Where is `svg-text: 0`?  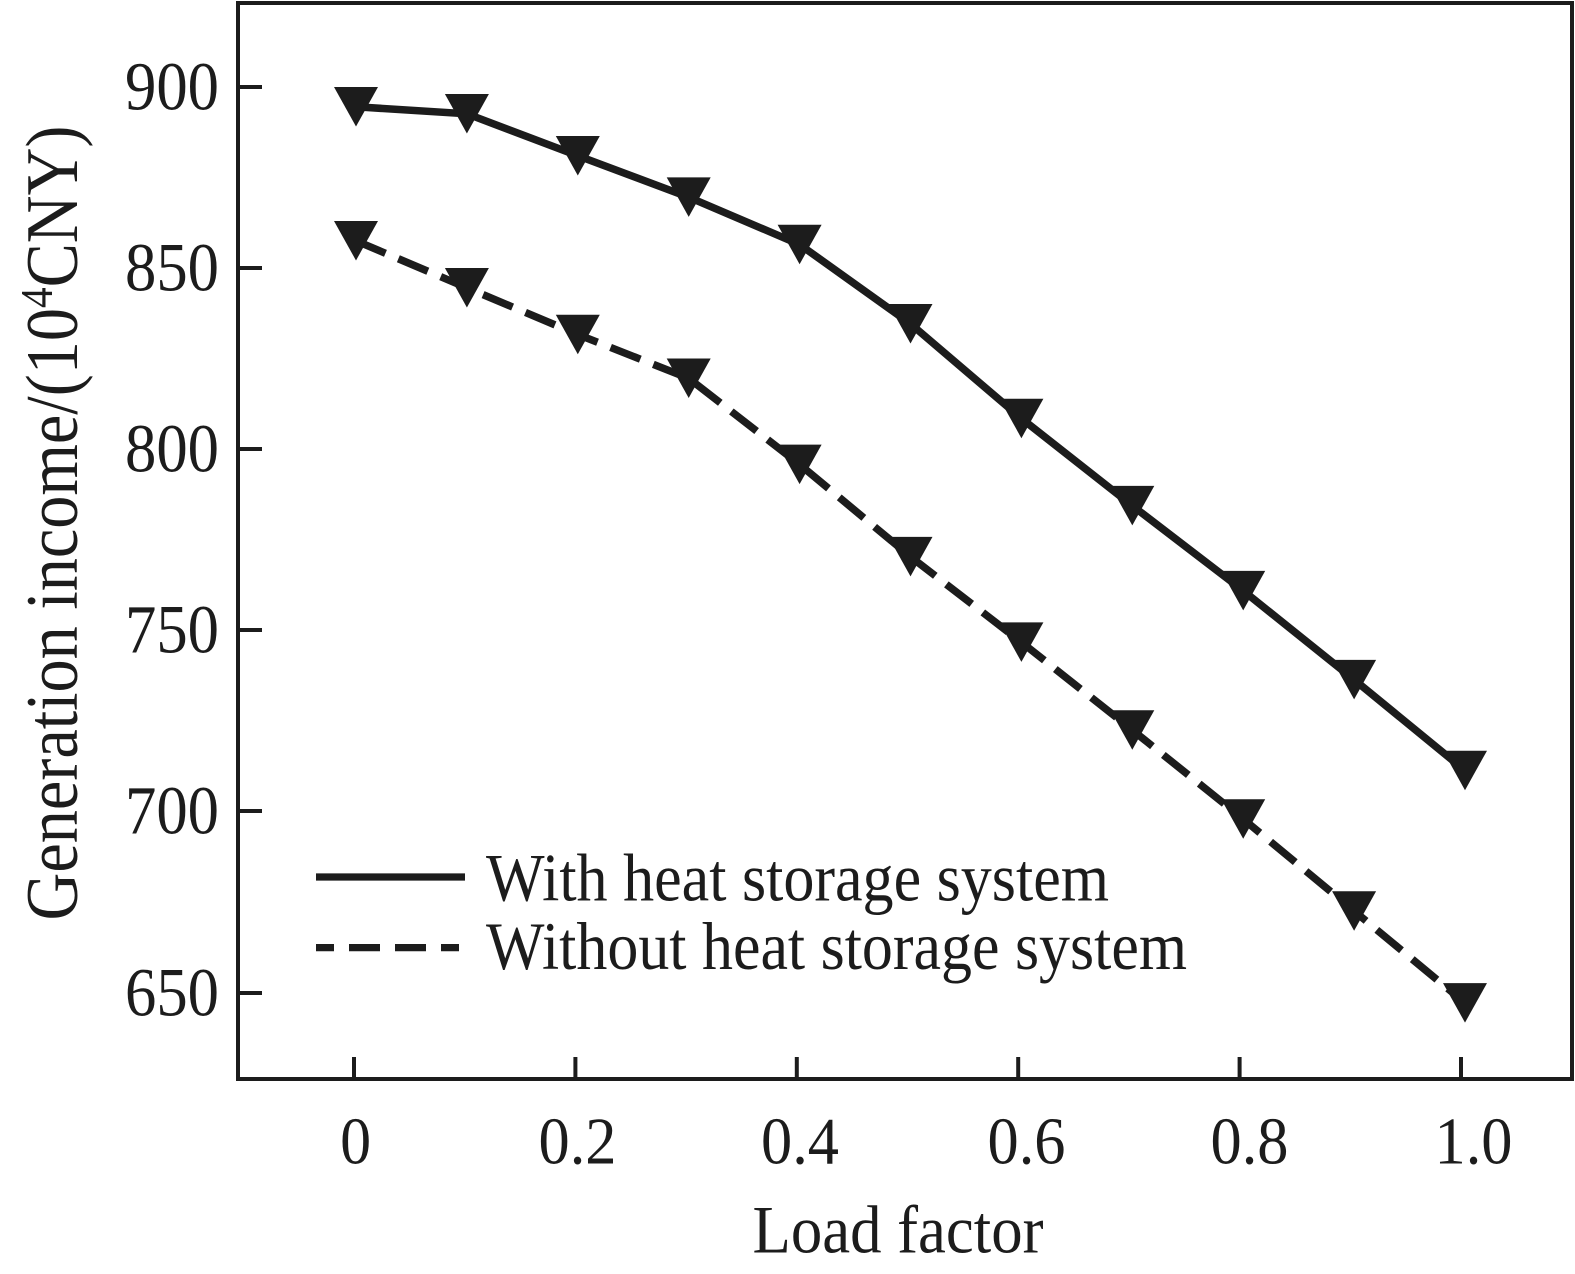
svg-text: 0 is located at coordinates (355, 1142).